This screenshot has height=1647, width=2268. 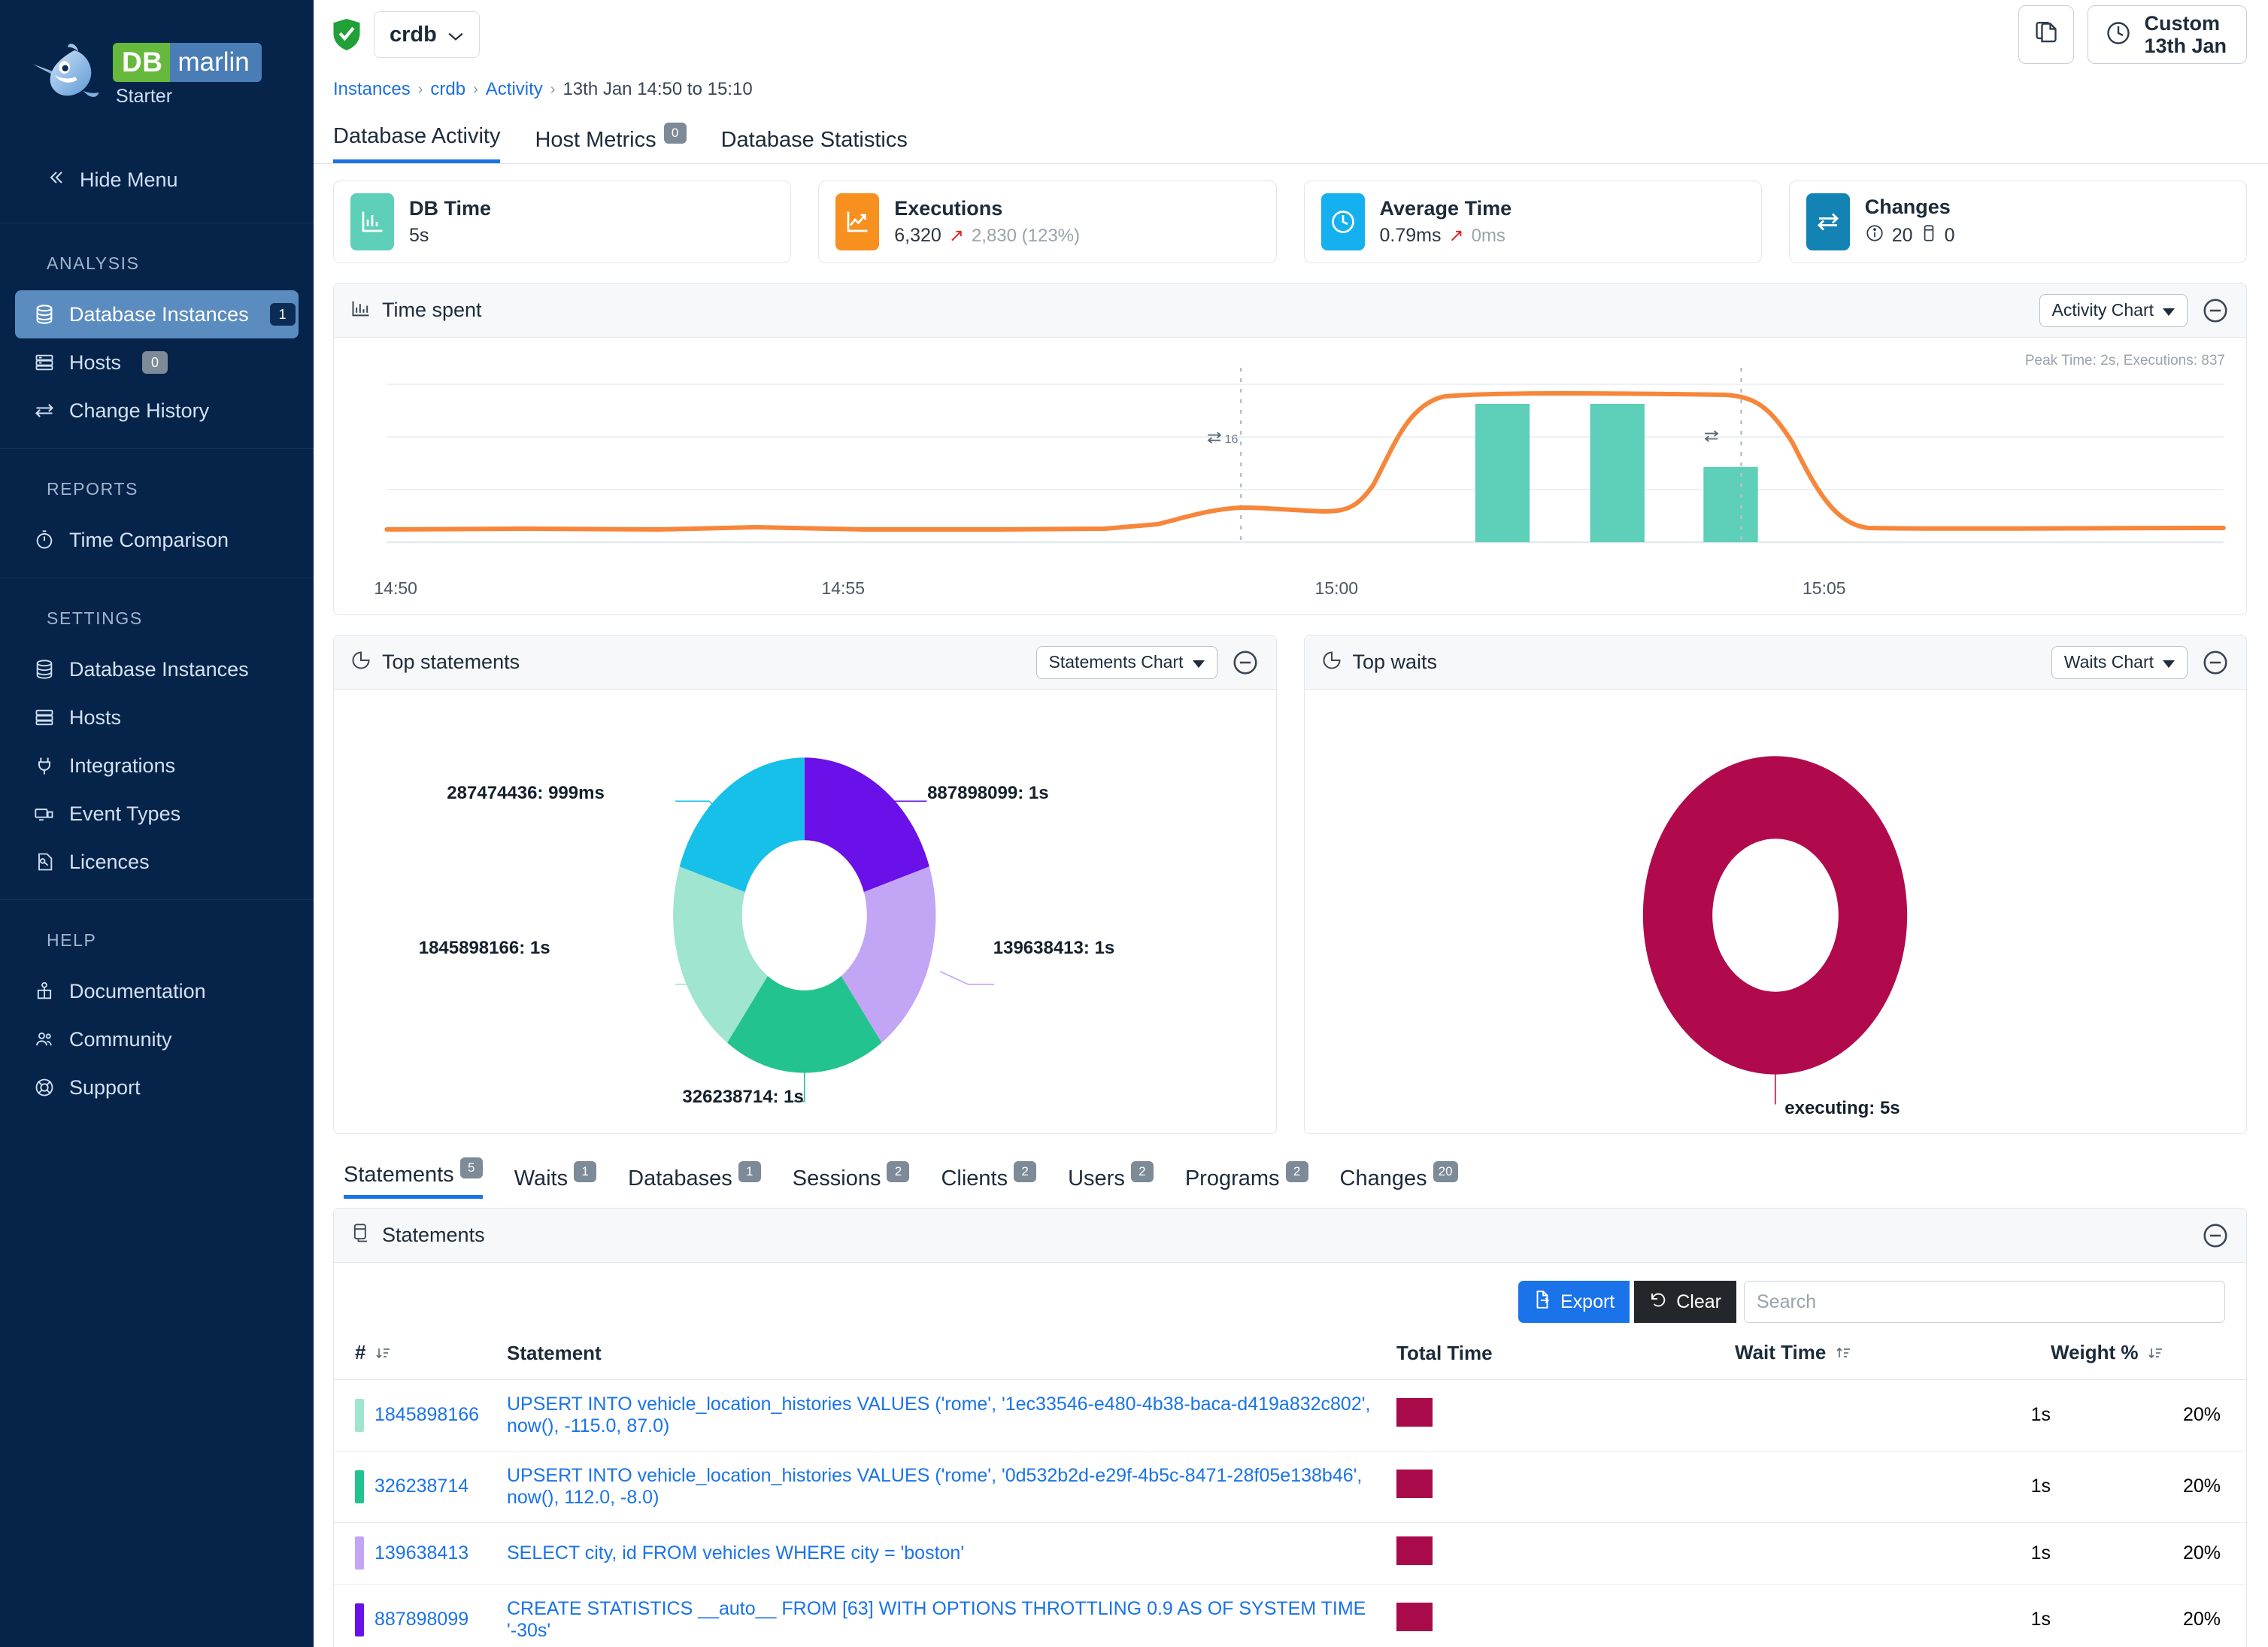 I want to click on subtab-statements: Statements 5, so click(x=413, y=1178).